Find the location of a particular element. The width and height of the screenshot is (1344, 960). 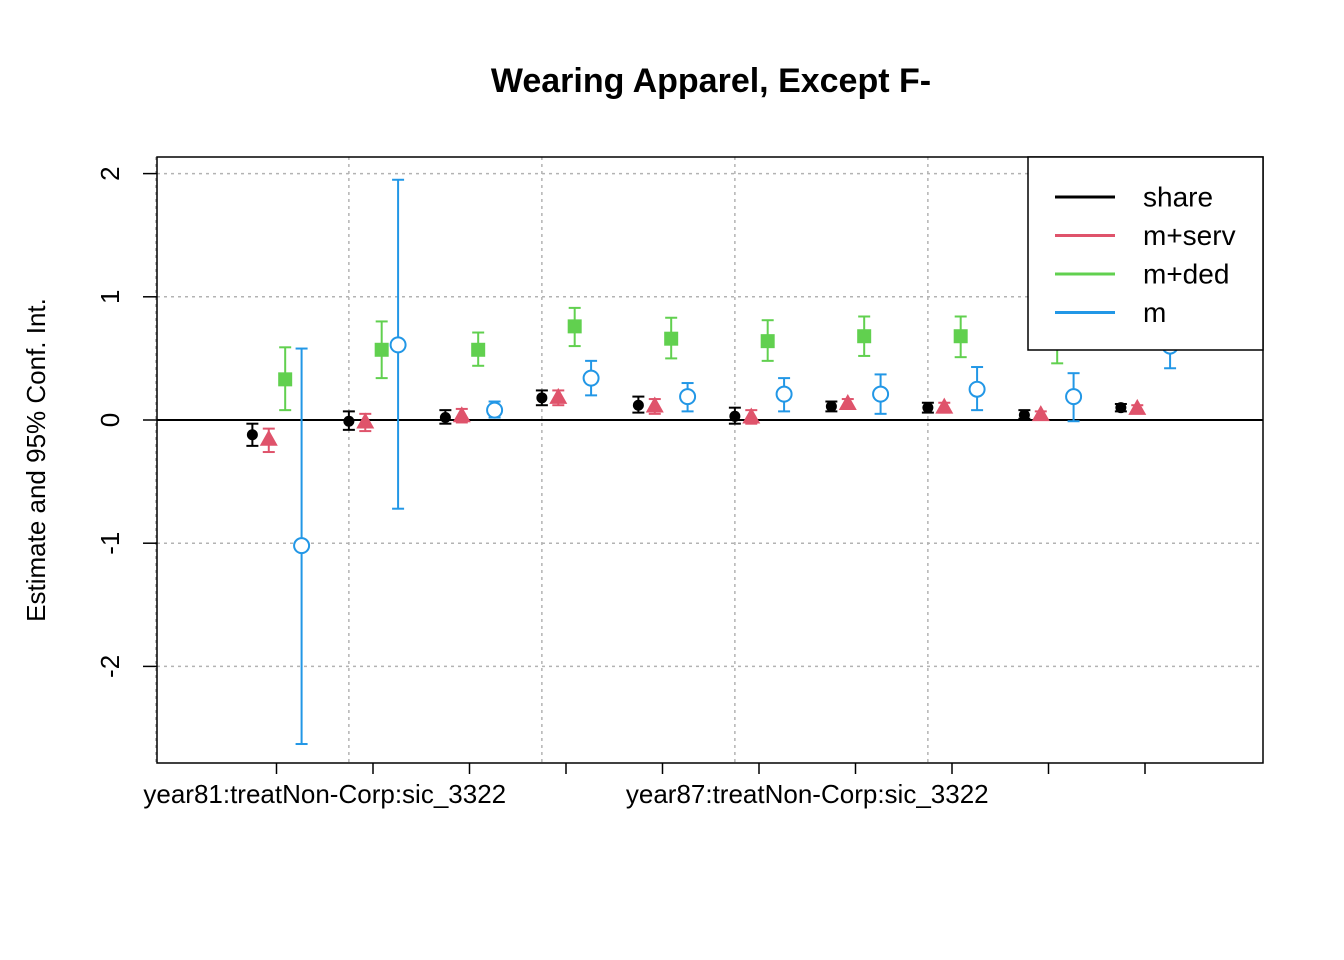

legend-box is located at coordinates (1145, 253).